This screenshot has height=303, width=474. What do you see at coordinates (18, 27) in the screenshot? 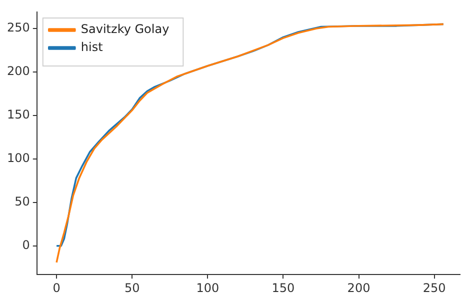
I see `y-tick-label: 250` at bounding box center [18, 27].